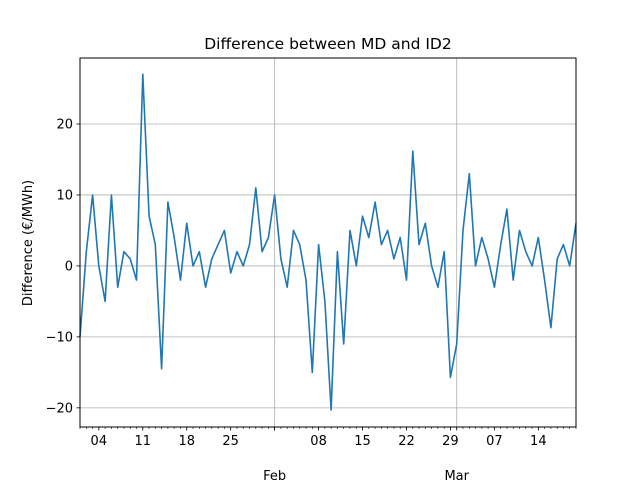  What do you see at coordinates (186, 441) in the screenshot?
I see `x-tick-label: 18` at bounding box center [186, 441].